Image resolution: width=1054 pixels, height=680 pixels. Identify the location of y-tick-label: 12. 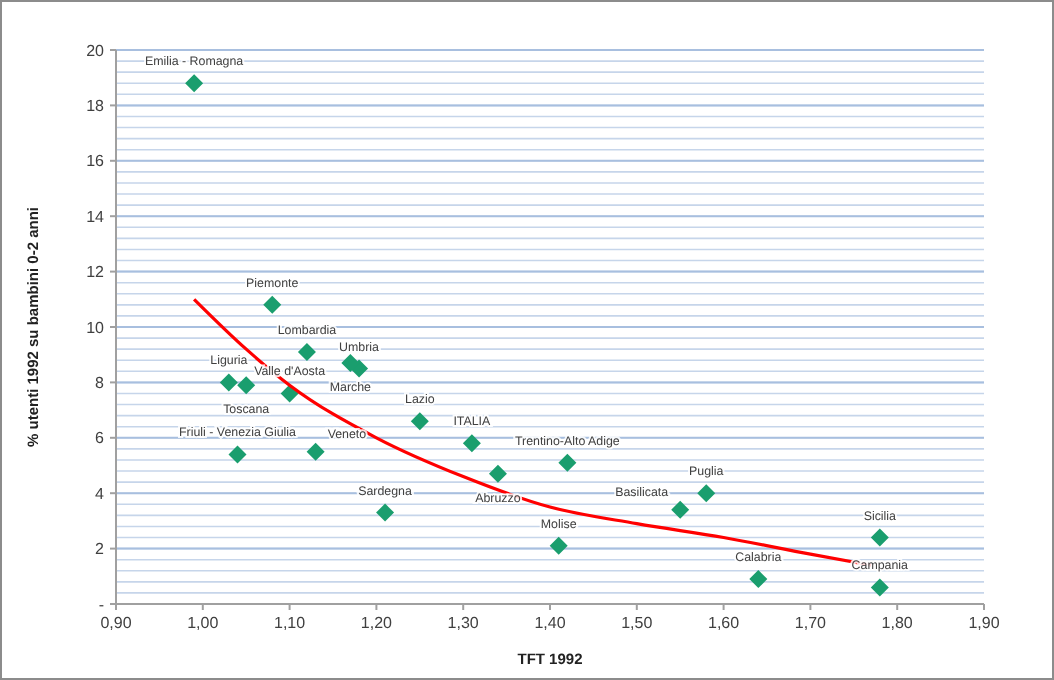
(96, 272).